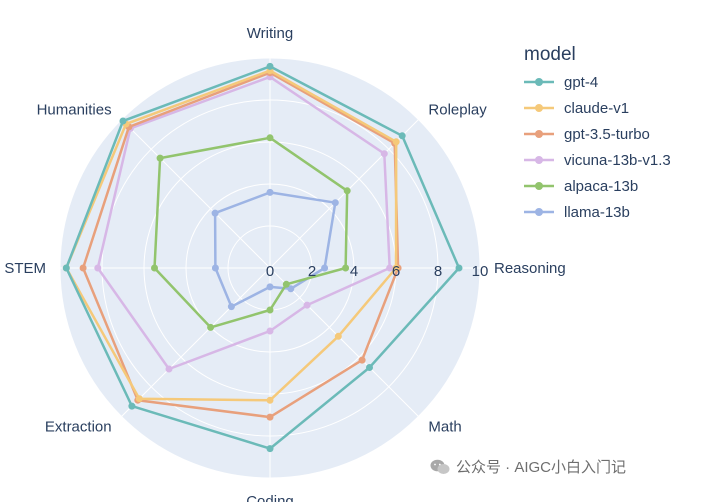  What do you see at coordinates (581, 82) in the screenshot?
I see `legend-label: gpt-4` at bounding box center [581, 82].